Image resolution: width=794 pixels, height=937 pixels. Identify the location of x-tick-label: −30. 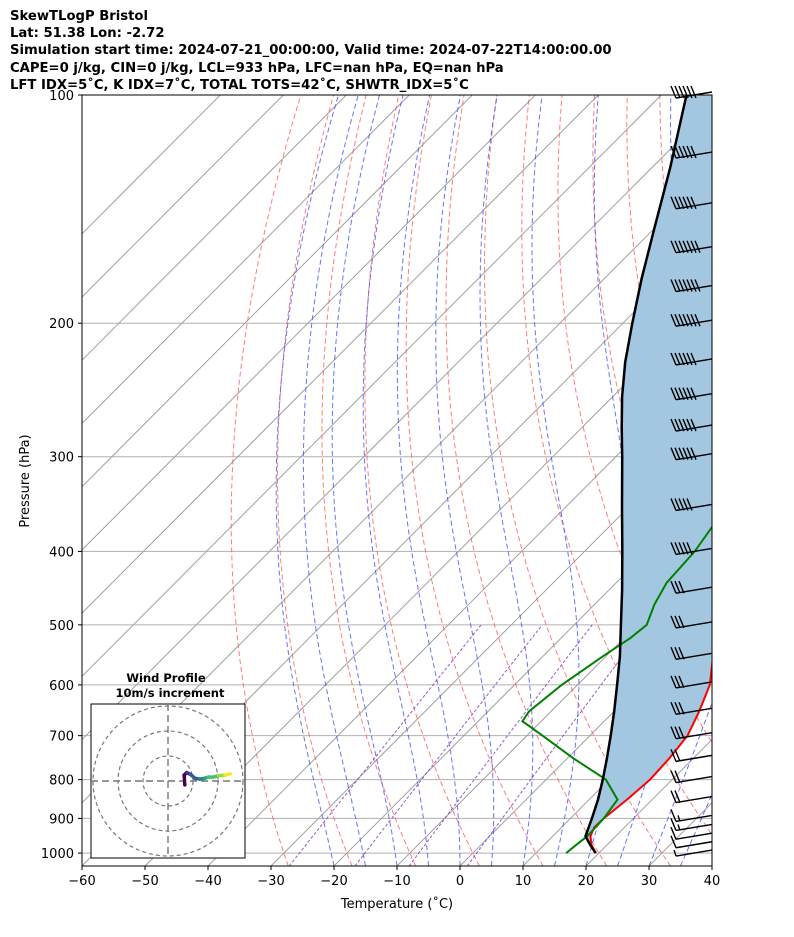
(270, 881).